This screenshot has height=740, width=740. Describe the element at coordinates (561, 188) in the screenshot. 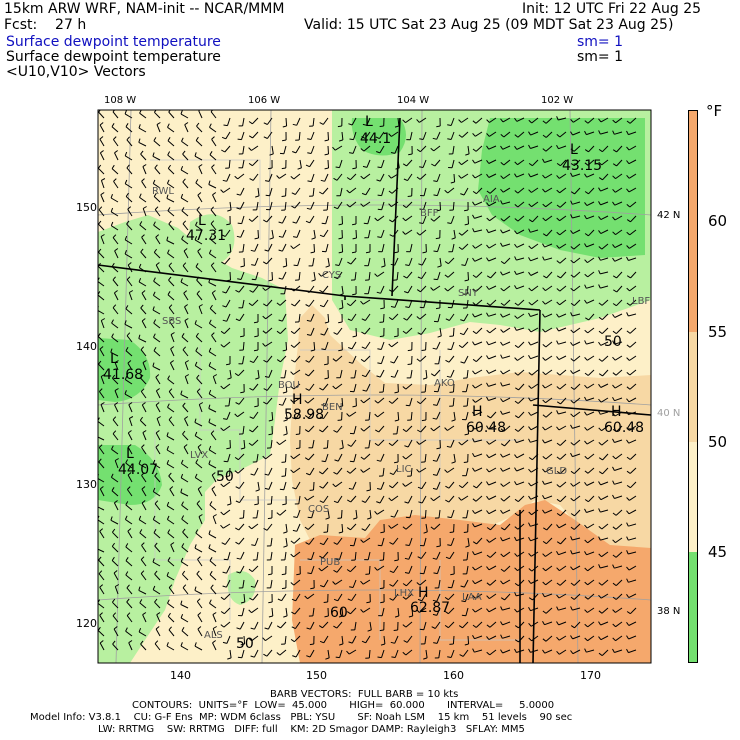

I see `field-40-45-ne` at that location.